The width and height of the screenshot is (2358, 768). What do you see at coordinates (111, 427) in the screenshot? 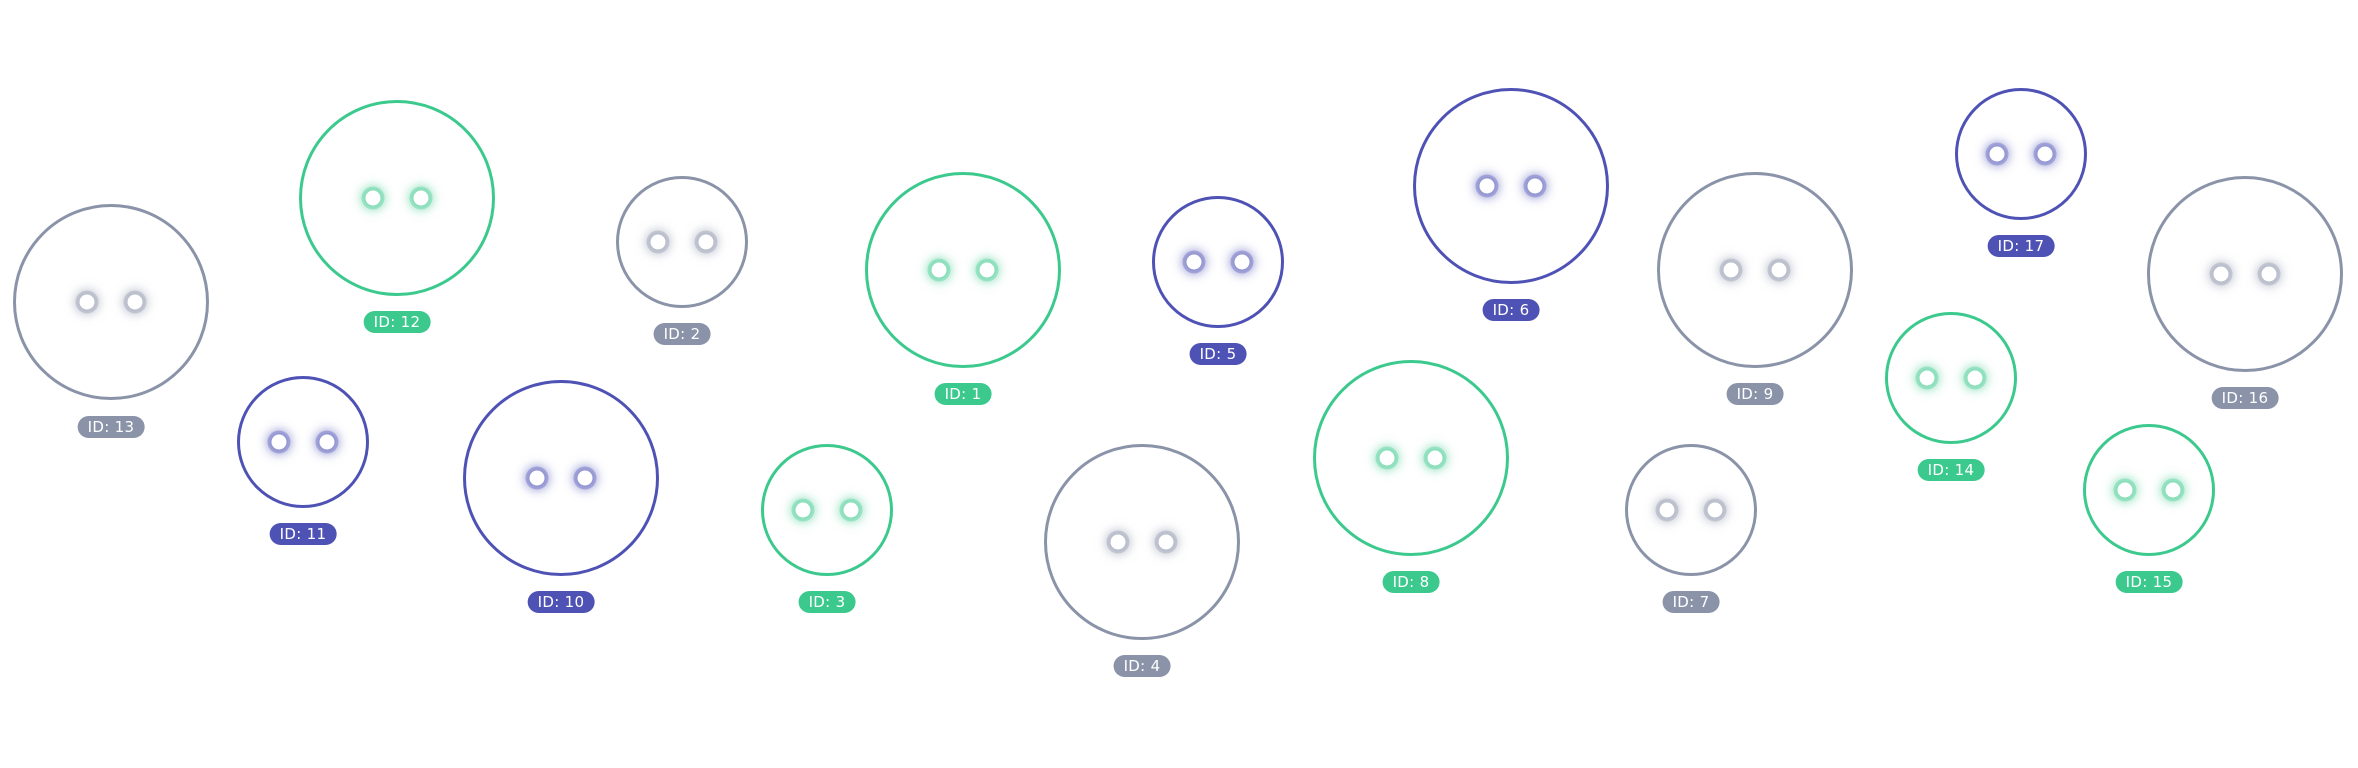
I see `agent-id-badge: ID: 13` at bounding box center [111, 427].